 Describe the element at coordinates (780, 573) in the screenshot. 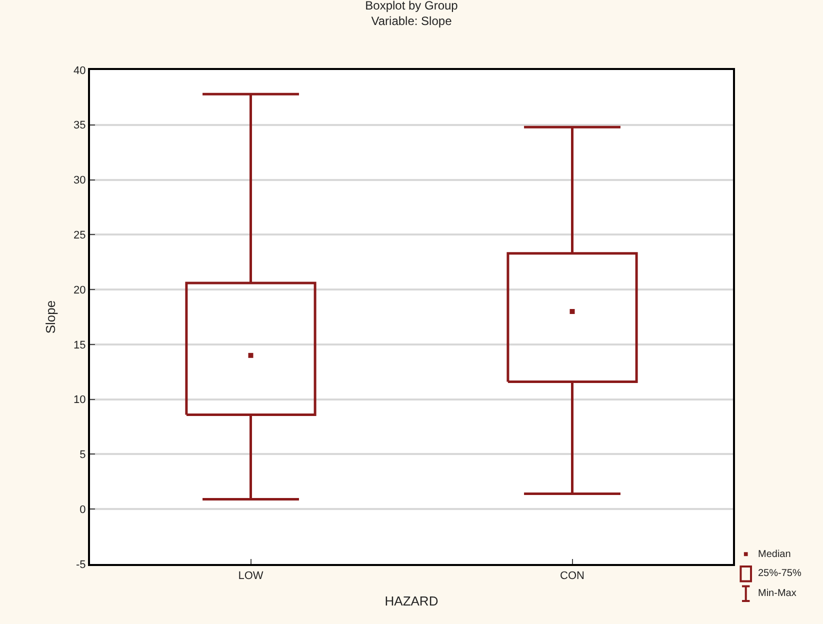

I see `text: 25%-75%` at that location.